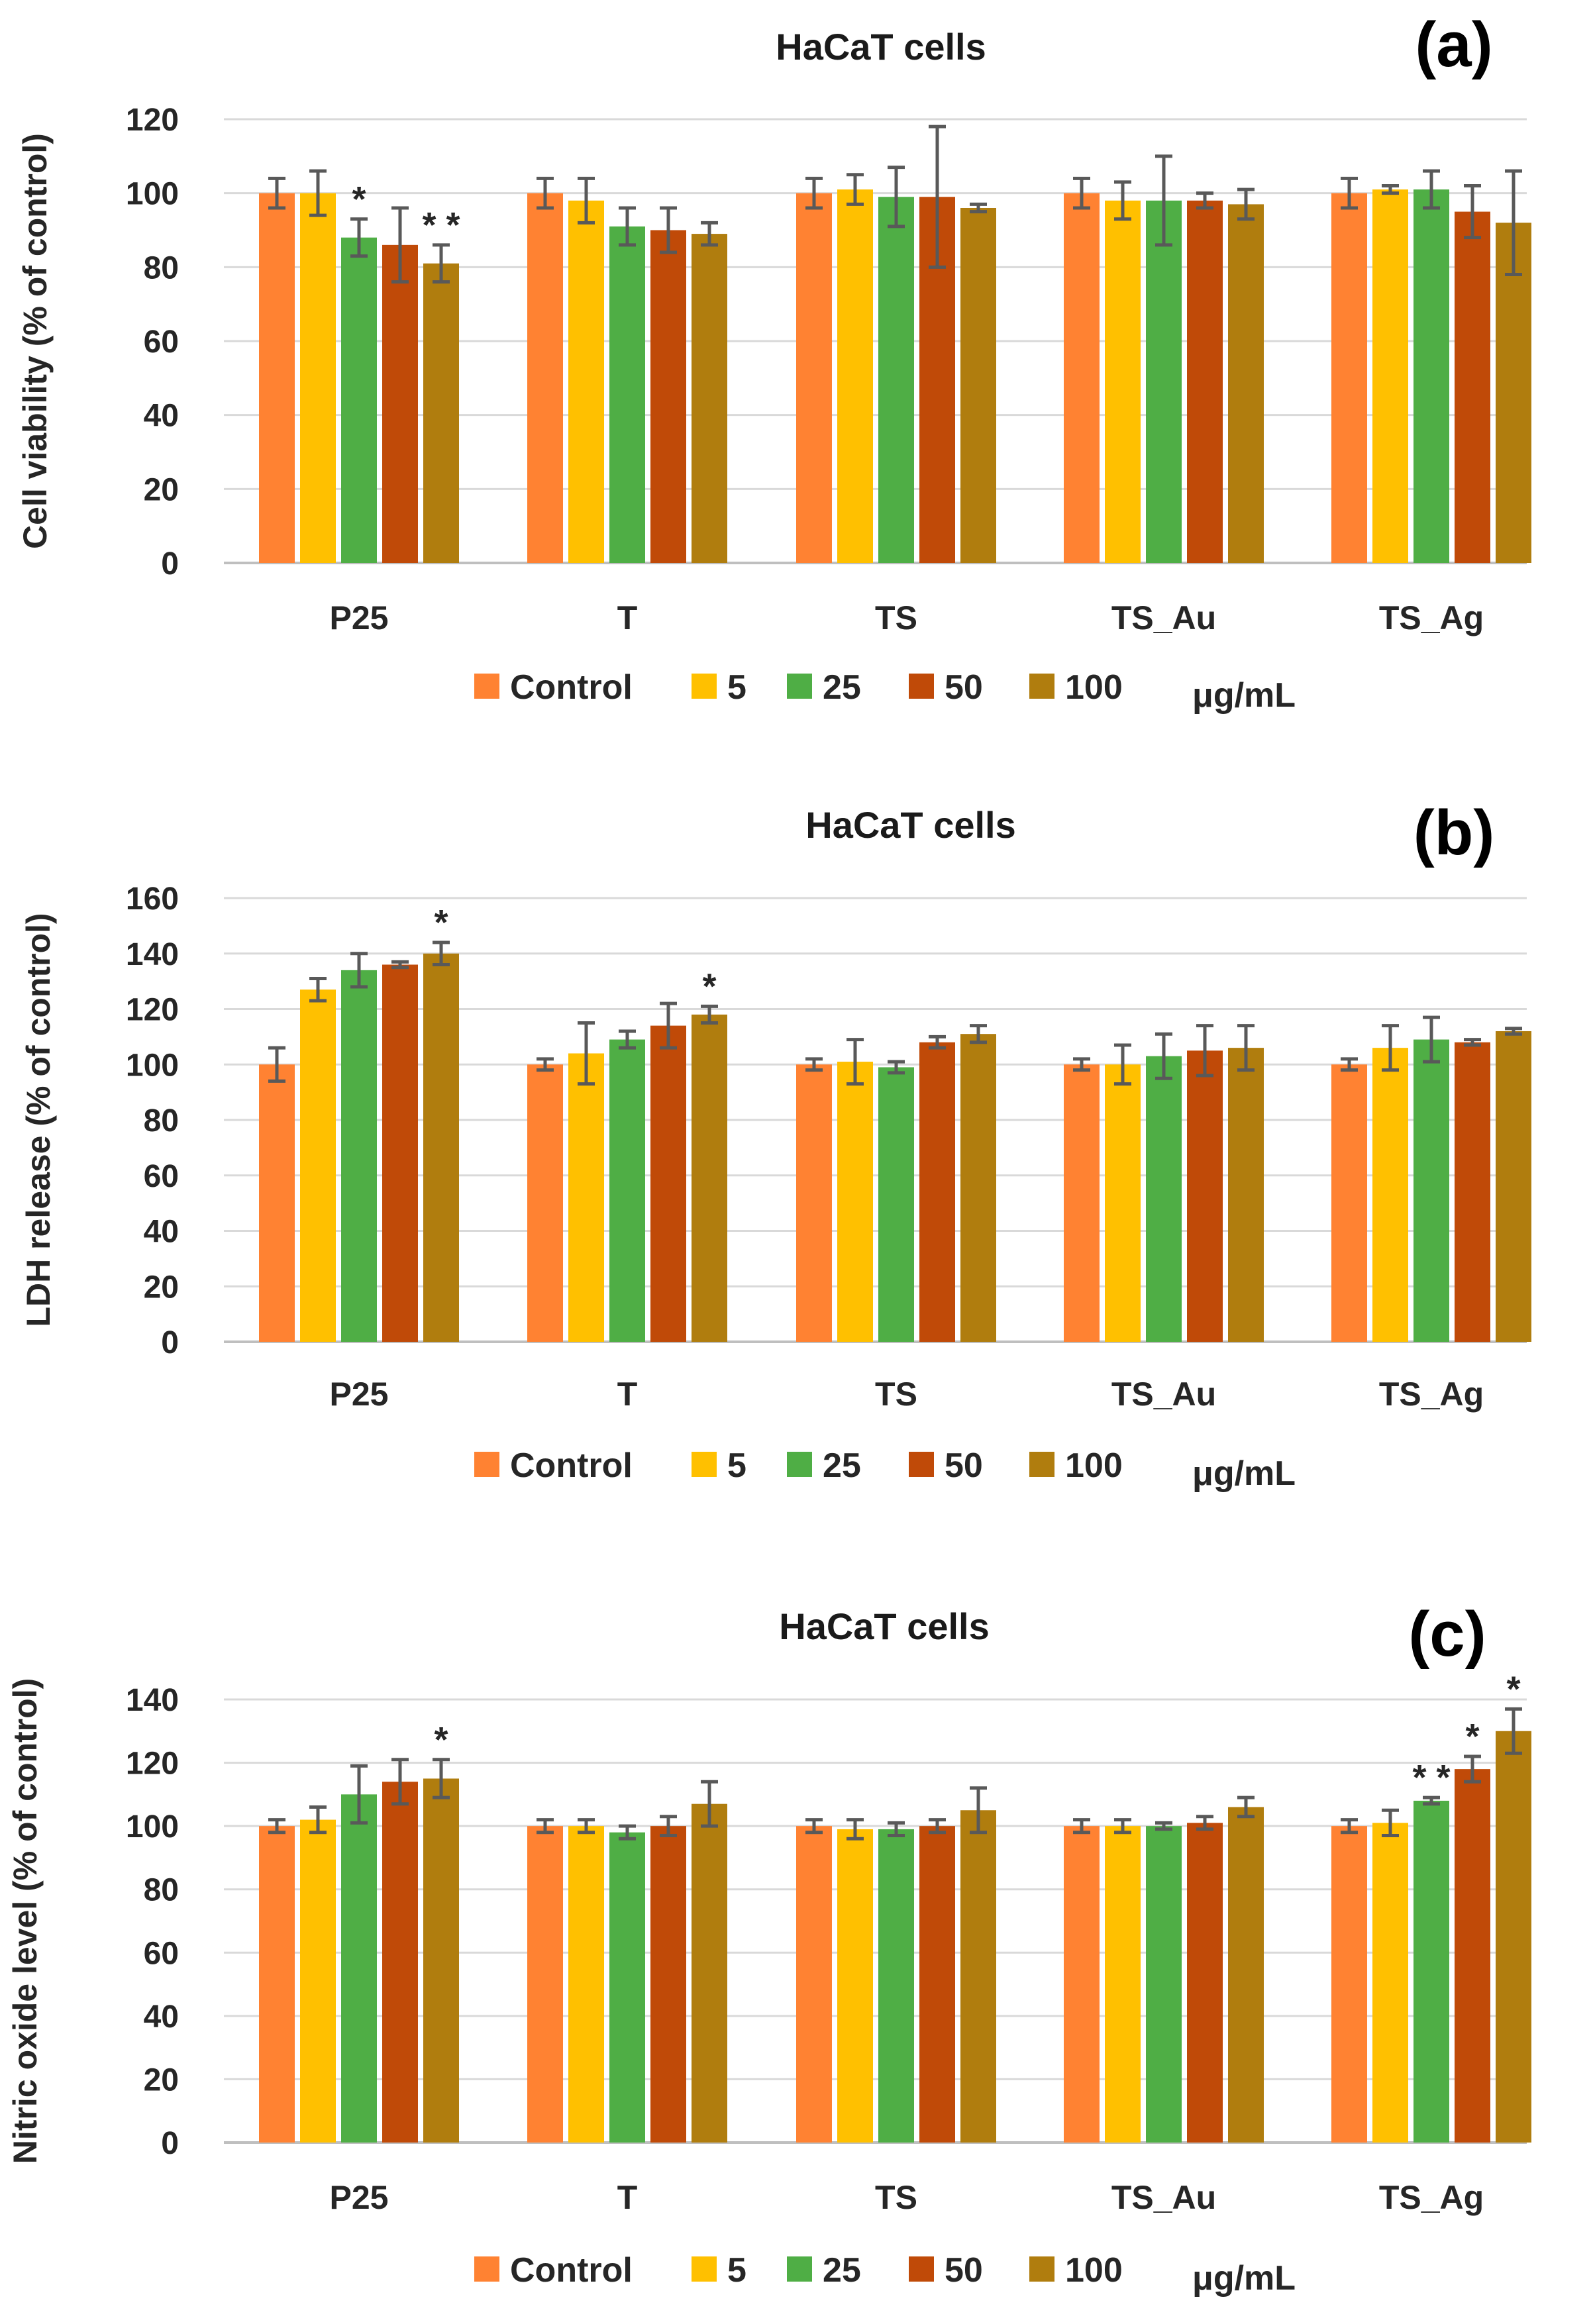 The height and width of the screenshot is (2324, 1593). Describe the element at coordinates (1244, 1473) in the screenshot. I see `legend-unit: μg/mL` at that location.